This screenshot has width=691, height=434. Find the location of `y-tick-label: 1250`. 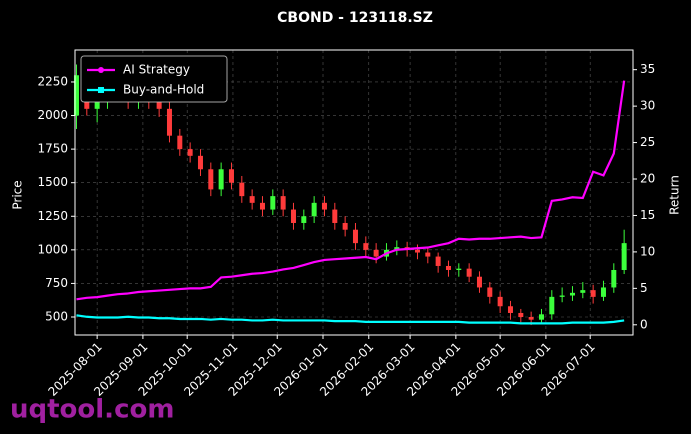

y-tick-label: 1250 is located at coordinates (52, 216).